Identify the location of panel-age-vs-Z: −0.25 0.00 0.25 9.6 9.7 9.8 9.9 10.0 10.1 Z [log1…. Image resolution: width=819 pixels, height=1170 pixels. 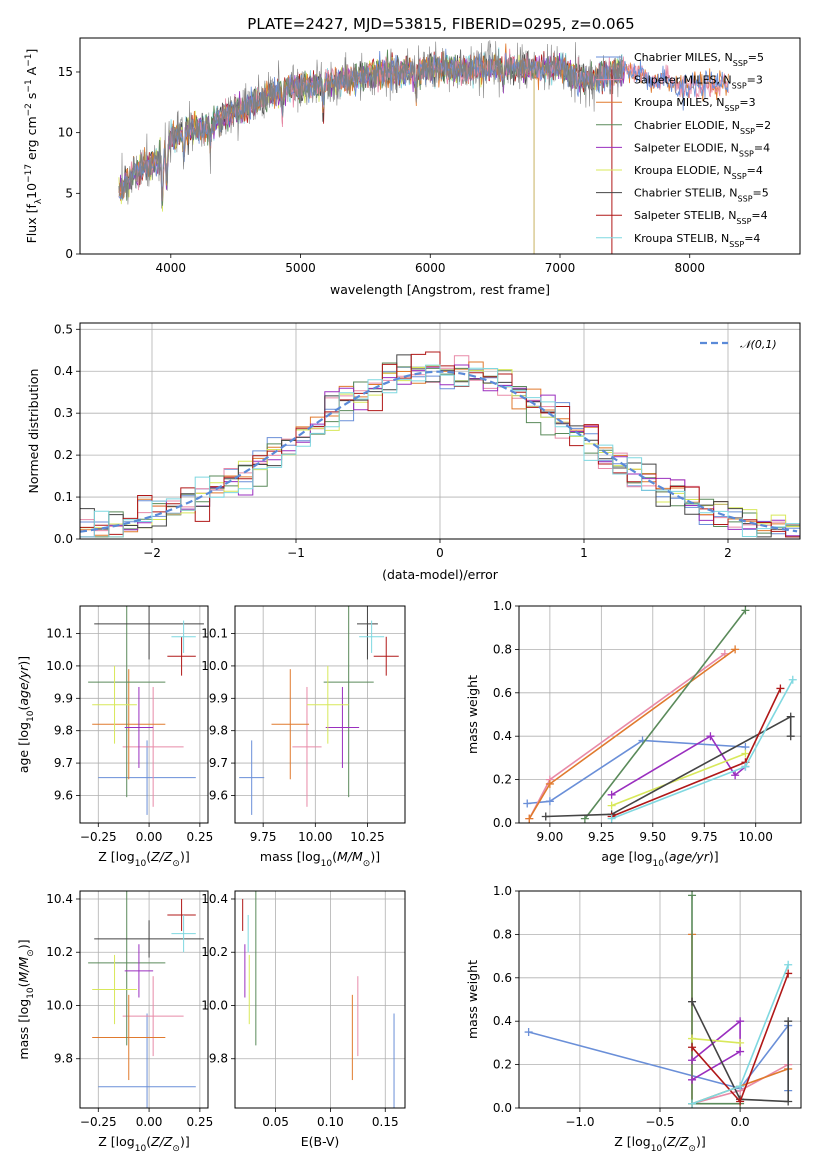
(114, 737).